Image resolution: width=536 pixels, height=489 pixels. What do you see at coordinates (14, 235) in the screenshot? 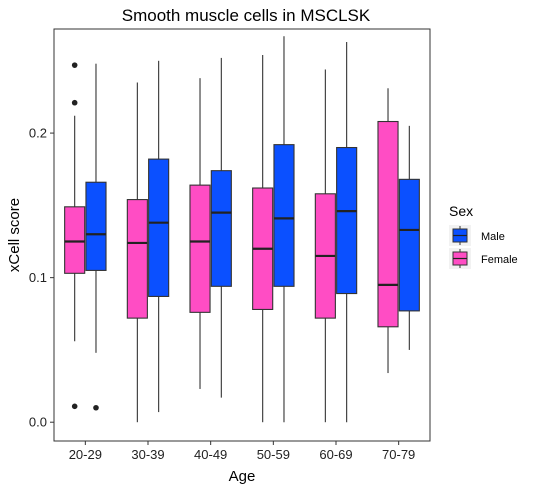
I see `y-axis-title: xCell score` at bounding box center [14, 235].